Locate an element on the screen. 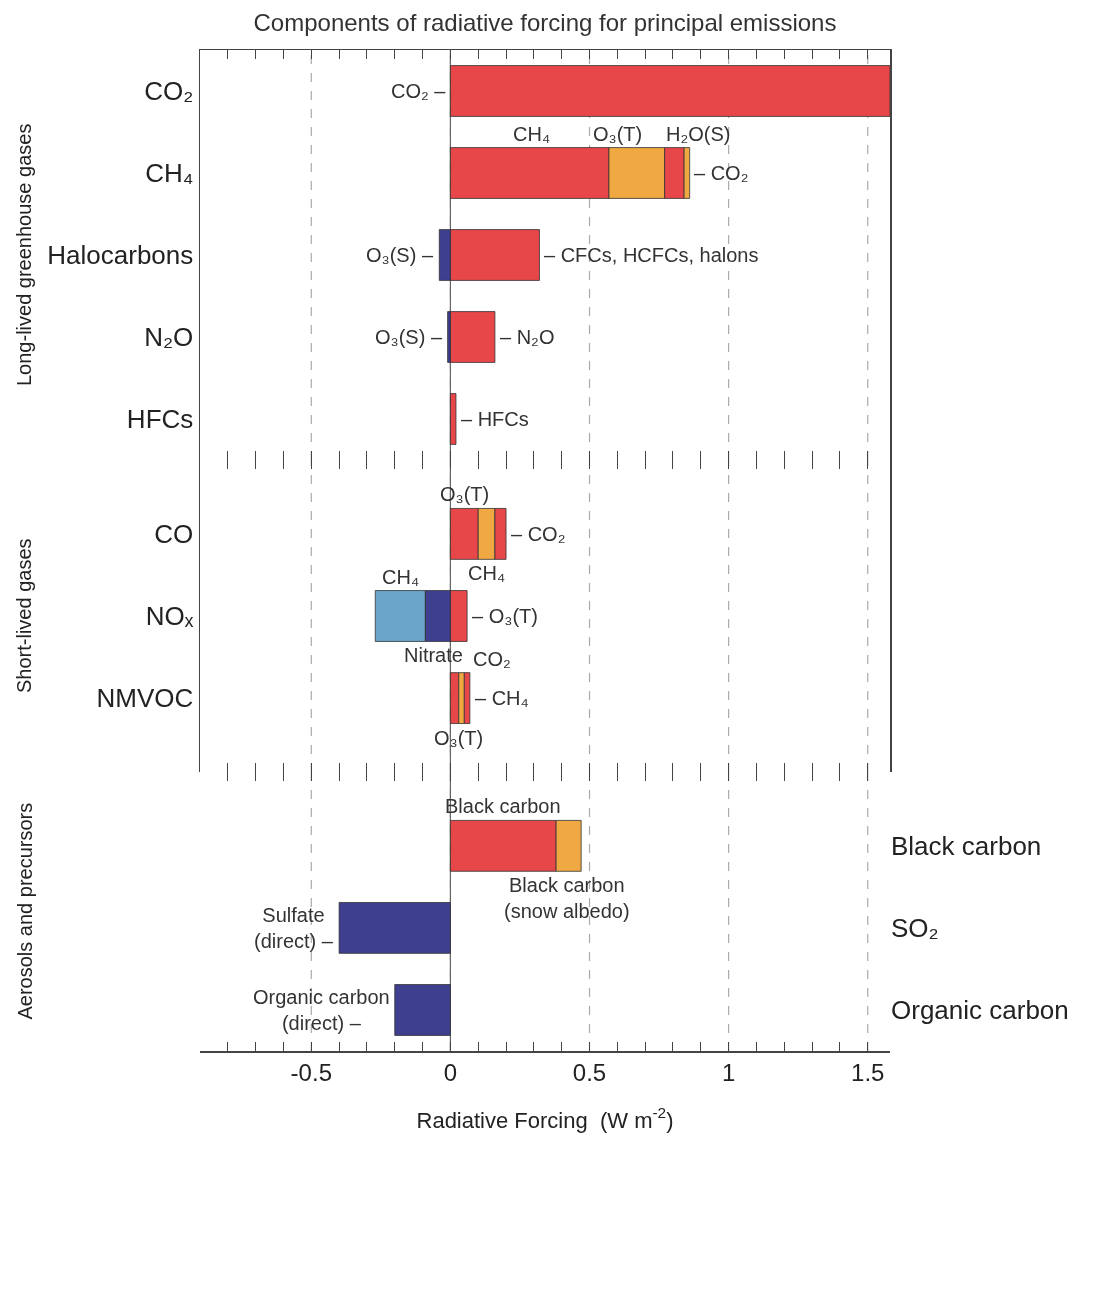  y-tick-label: Halocarbons is located at coordinates (120, 255).